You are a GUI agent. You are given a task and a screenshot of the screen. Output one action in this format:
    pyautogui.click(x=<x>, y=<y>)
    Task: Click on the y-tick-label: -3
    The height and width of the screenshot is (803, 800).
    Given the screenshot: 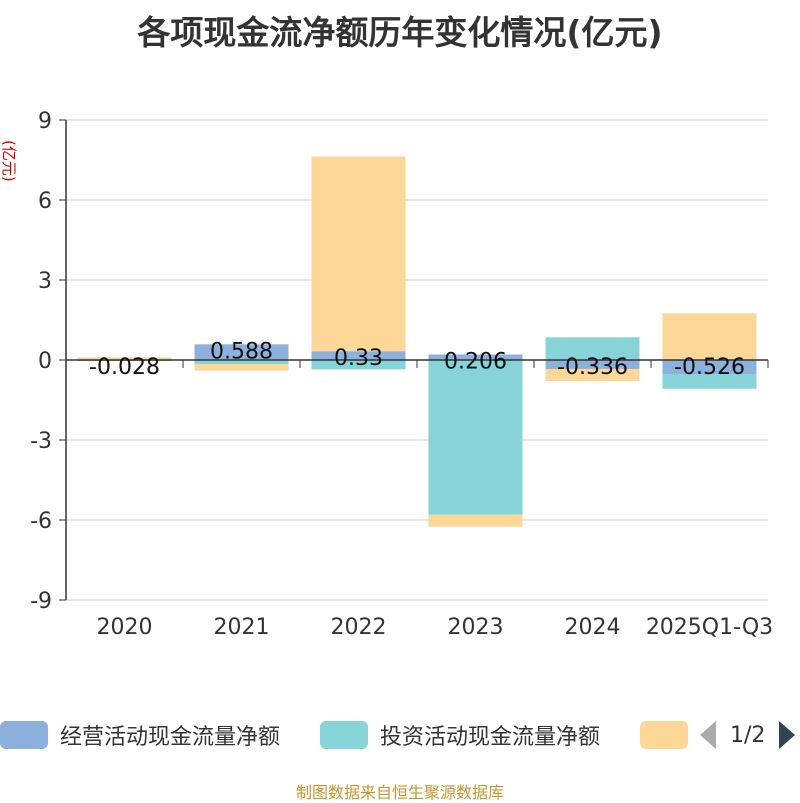 What is the action you would take?
    pyautogui.click(x=41, y=441)
    